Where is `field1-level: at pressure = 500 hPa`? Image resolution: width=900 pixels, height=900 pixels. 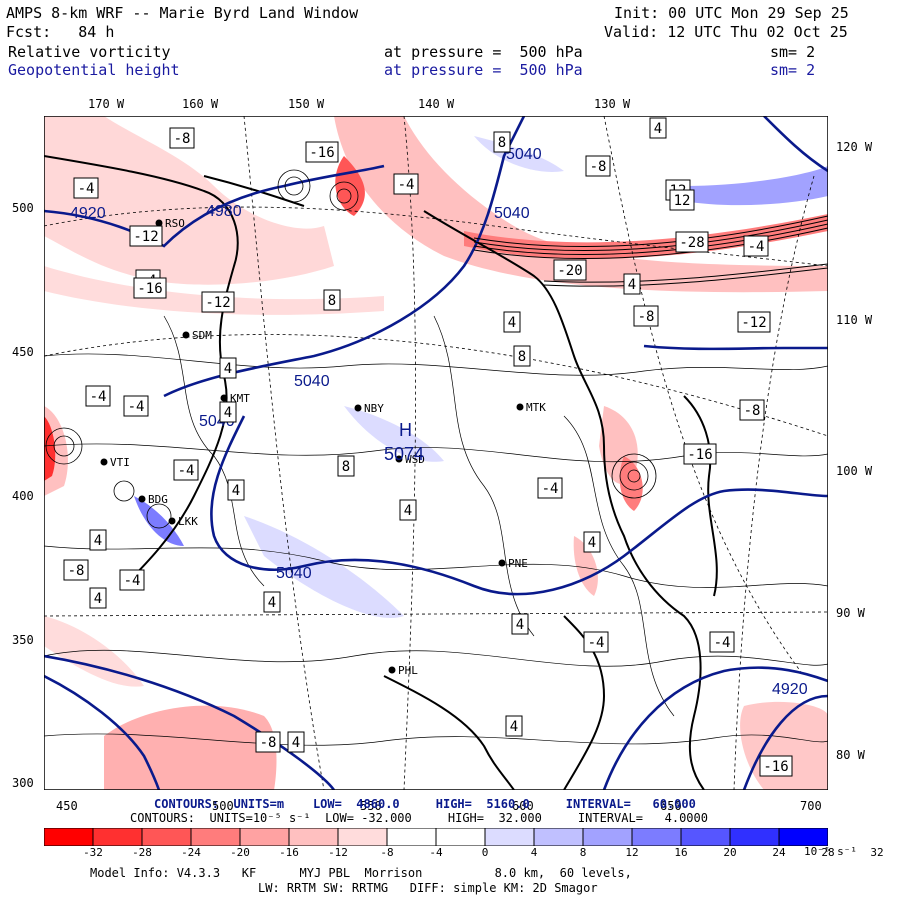 field1-level: at pressure = 500 hPa is located at coordinates (483, 52).